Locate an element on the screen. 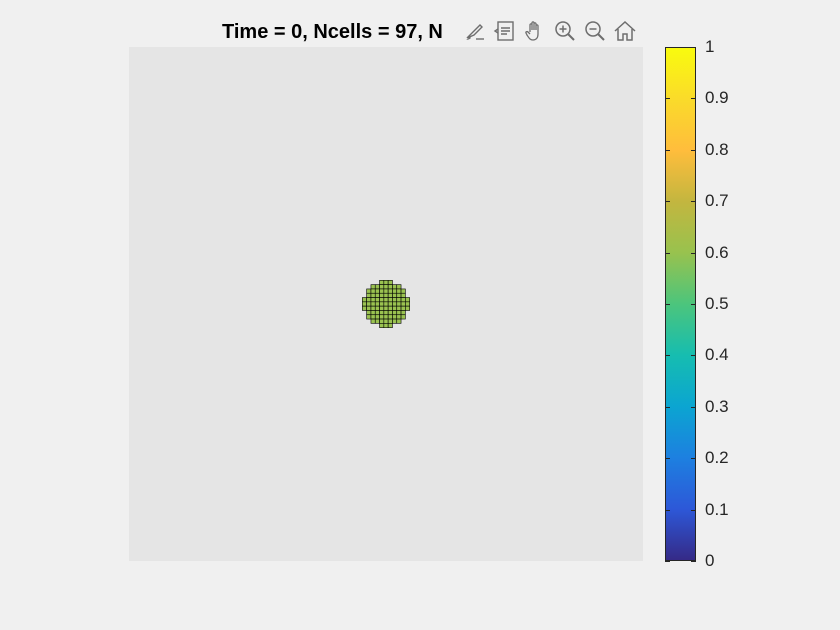 The image size is (840, 630). restore-view-button is located at coordinates (625, 31).